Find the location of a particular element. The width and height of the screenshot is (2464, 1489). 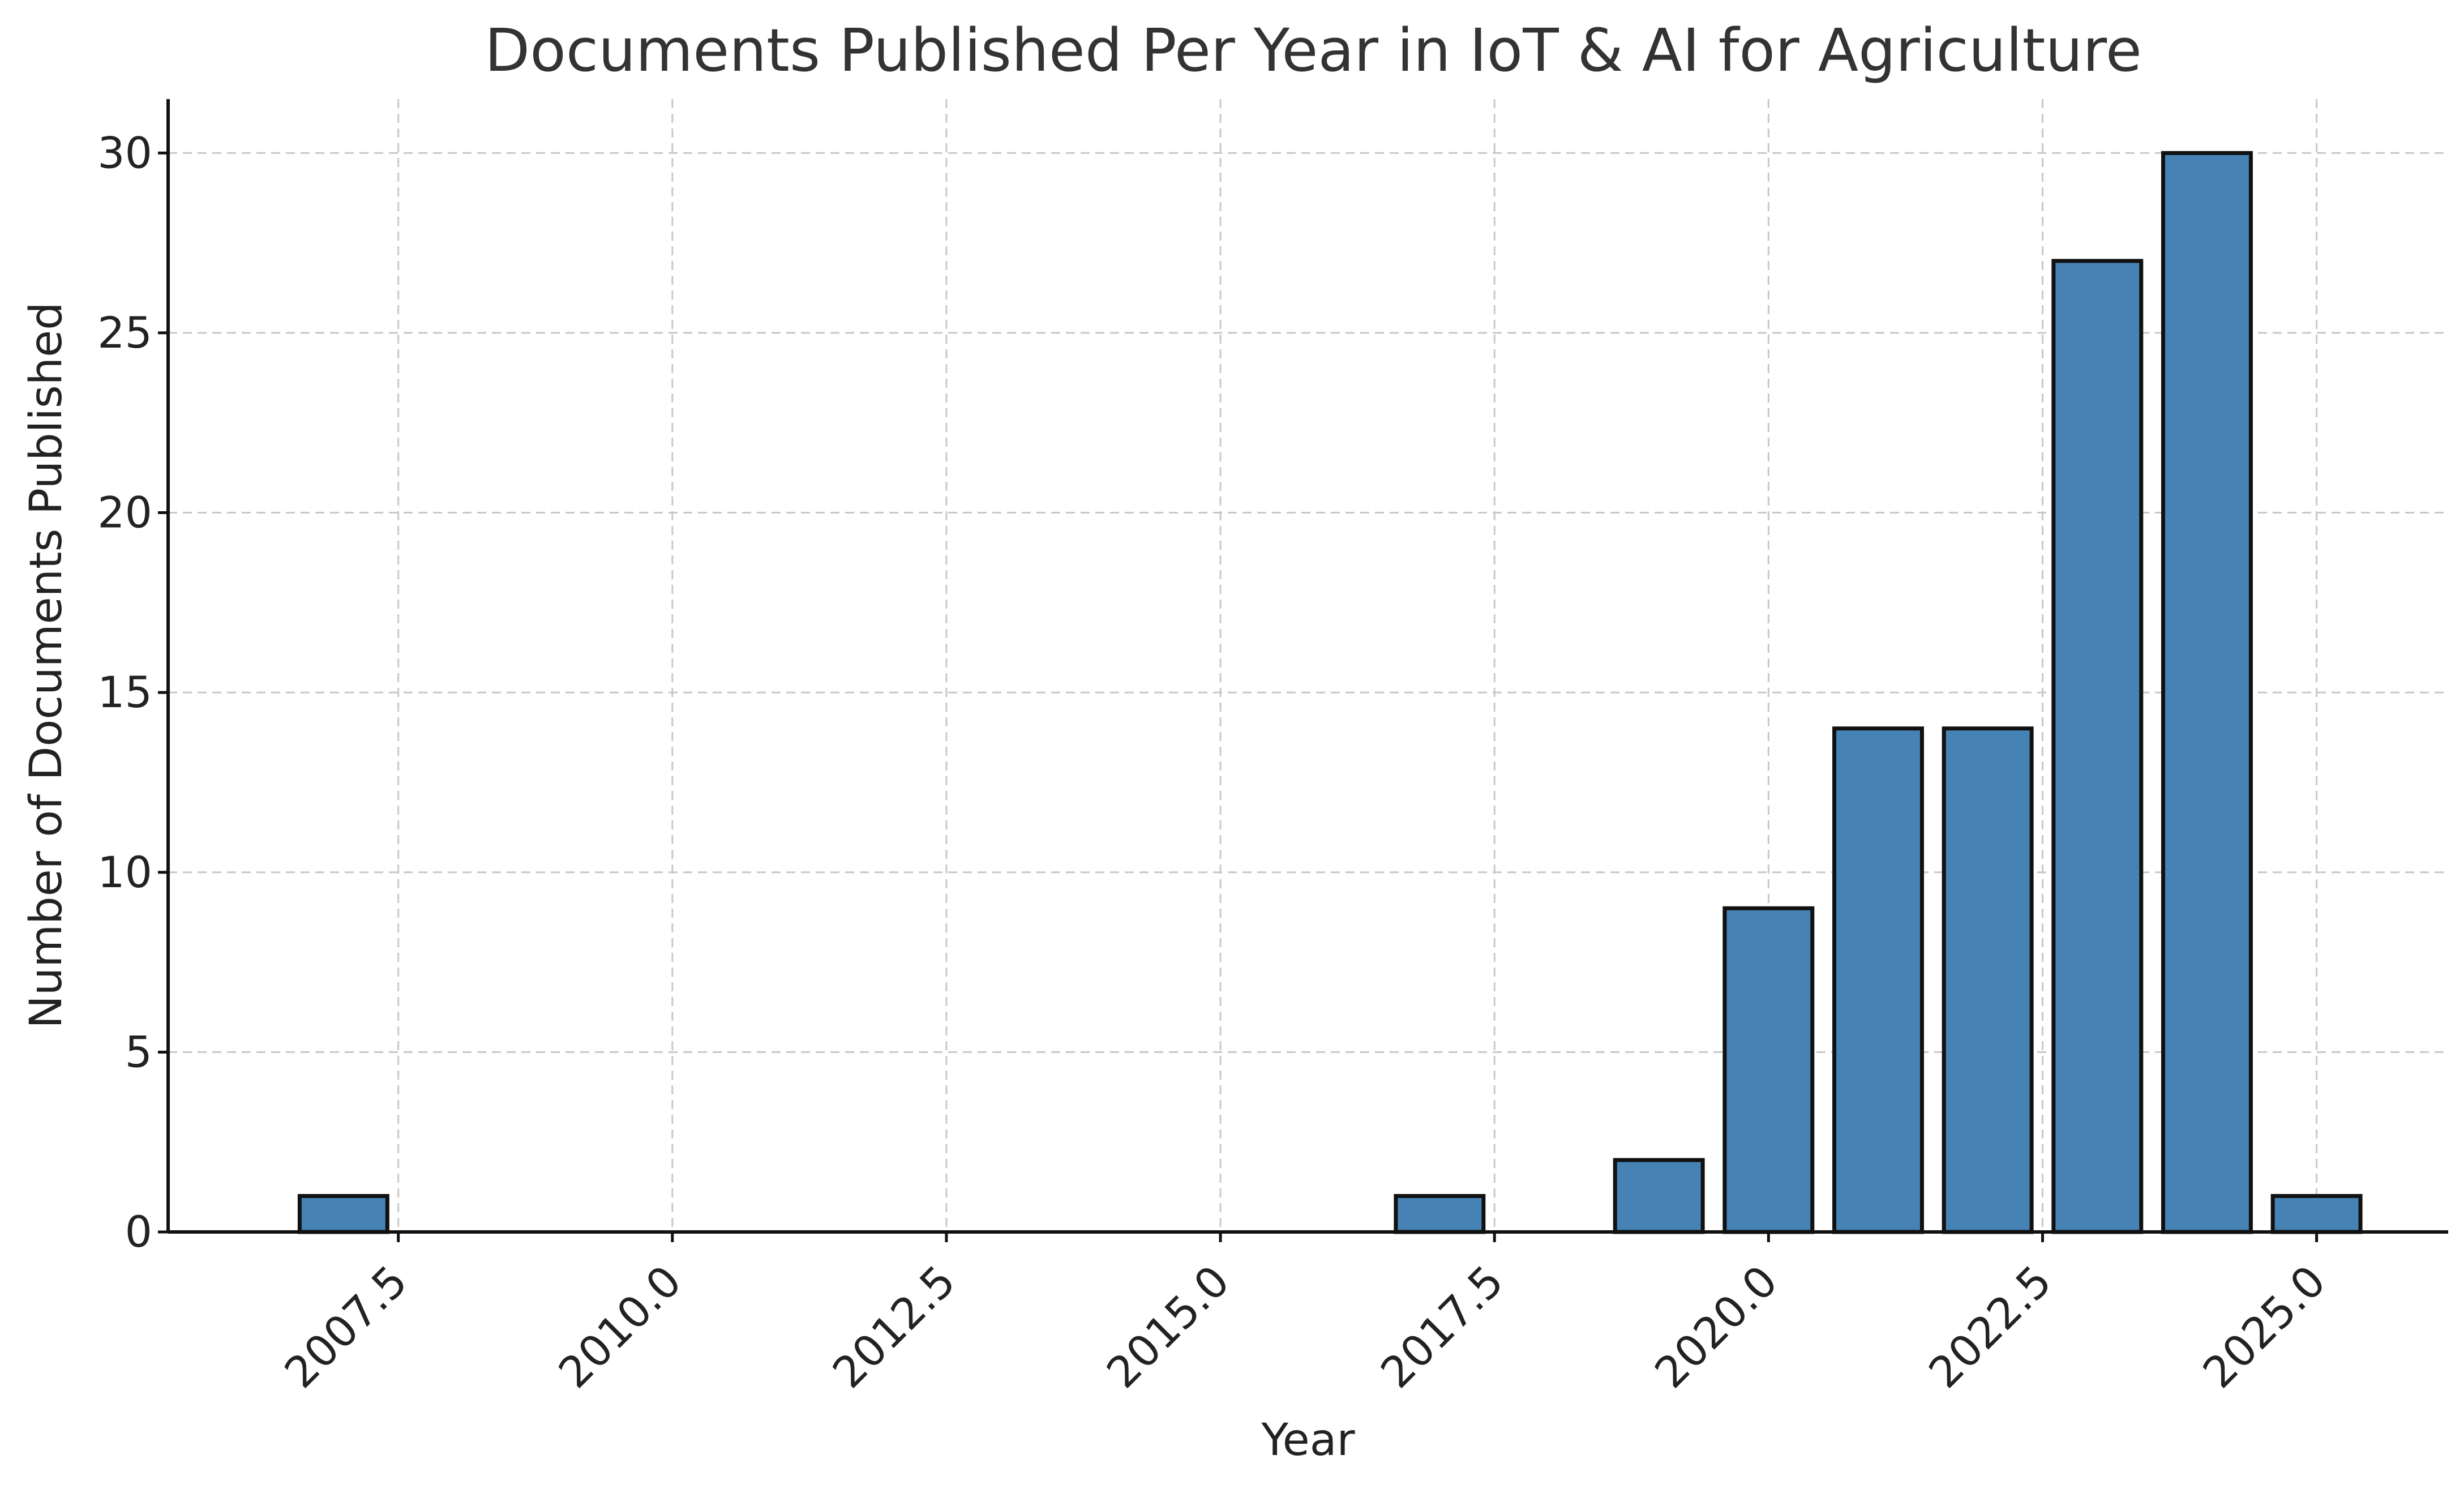

y-tick-label: 5 is located at coordinates (138, 1051).